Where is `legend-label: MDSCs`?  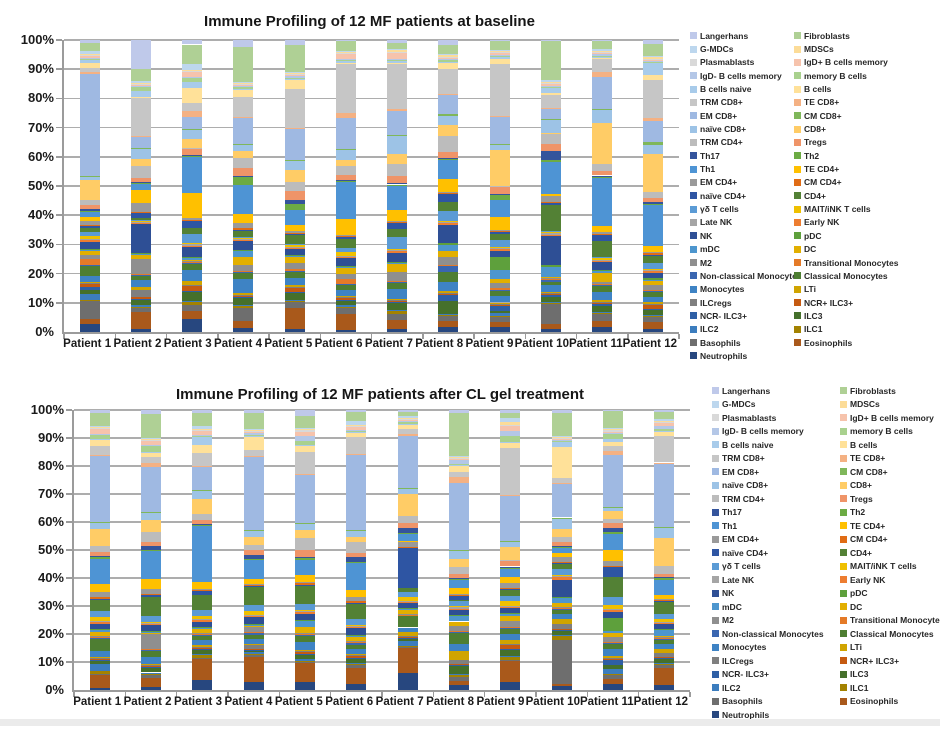
legend-label: MDSCs is located at coordinates (819, 49).